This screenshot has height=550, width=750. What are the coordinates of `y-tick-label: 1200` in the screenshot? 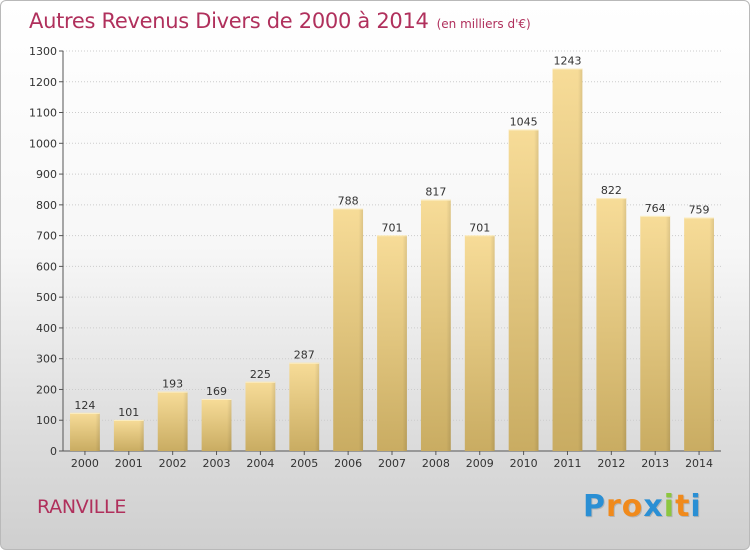 It's located at (43, 82).